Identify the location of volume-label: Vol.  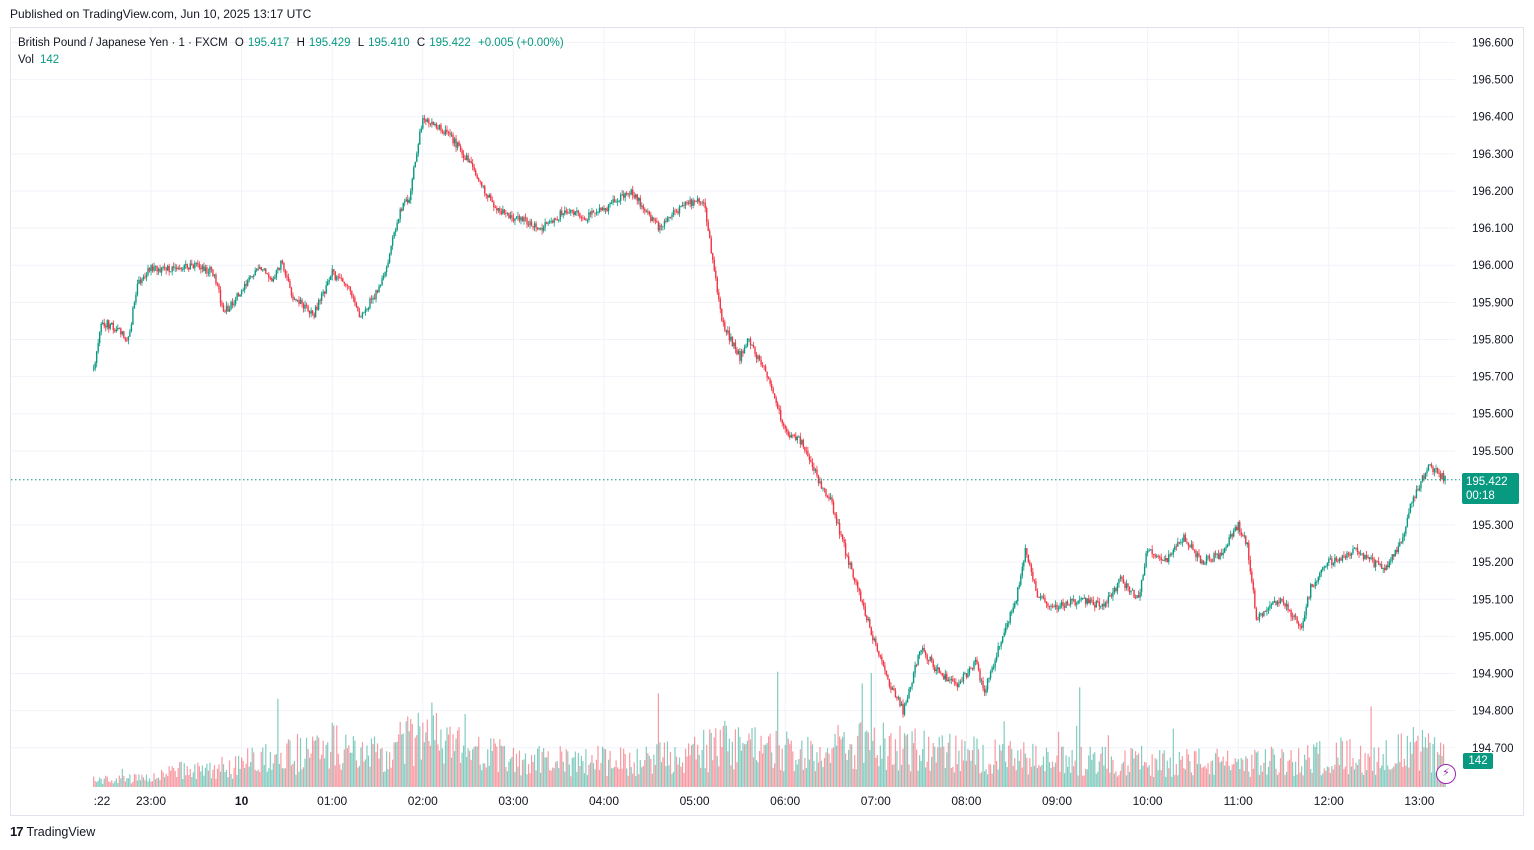
(26, 60).